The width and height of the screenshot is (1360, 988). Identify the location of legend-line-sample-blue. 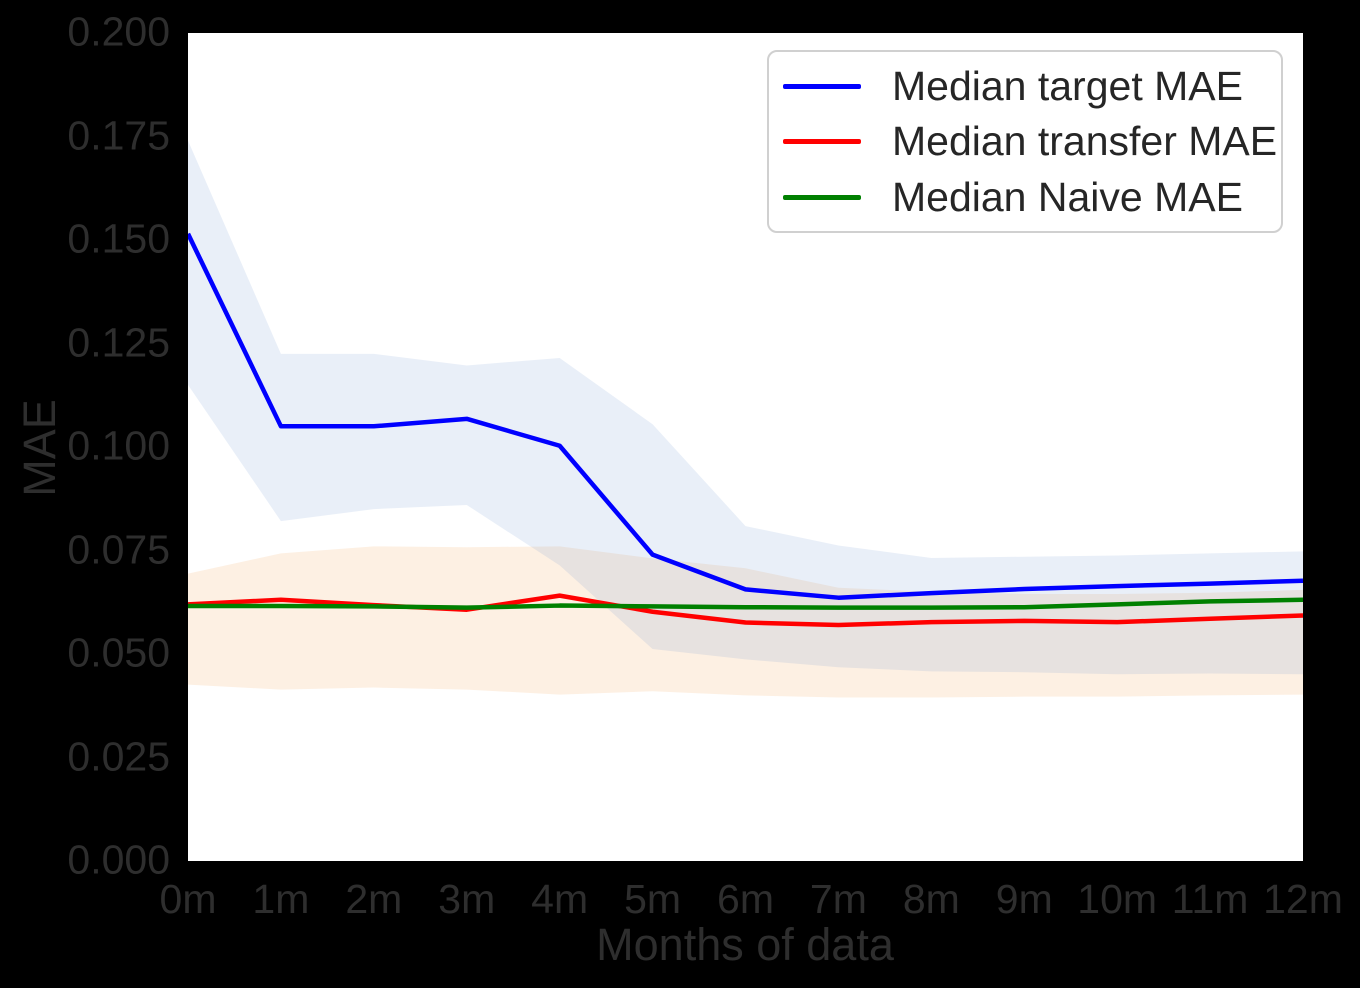
(822, 86).